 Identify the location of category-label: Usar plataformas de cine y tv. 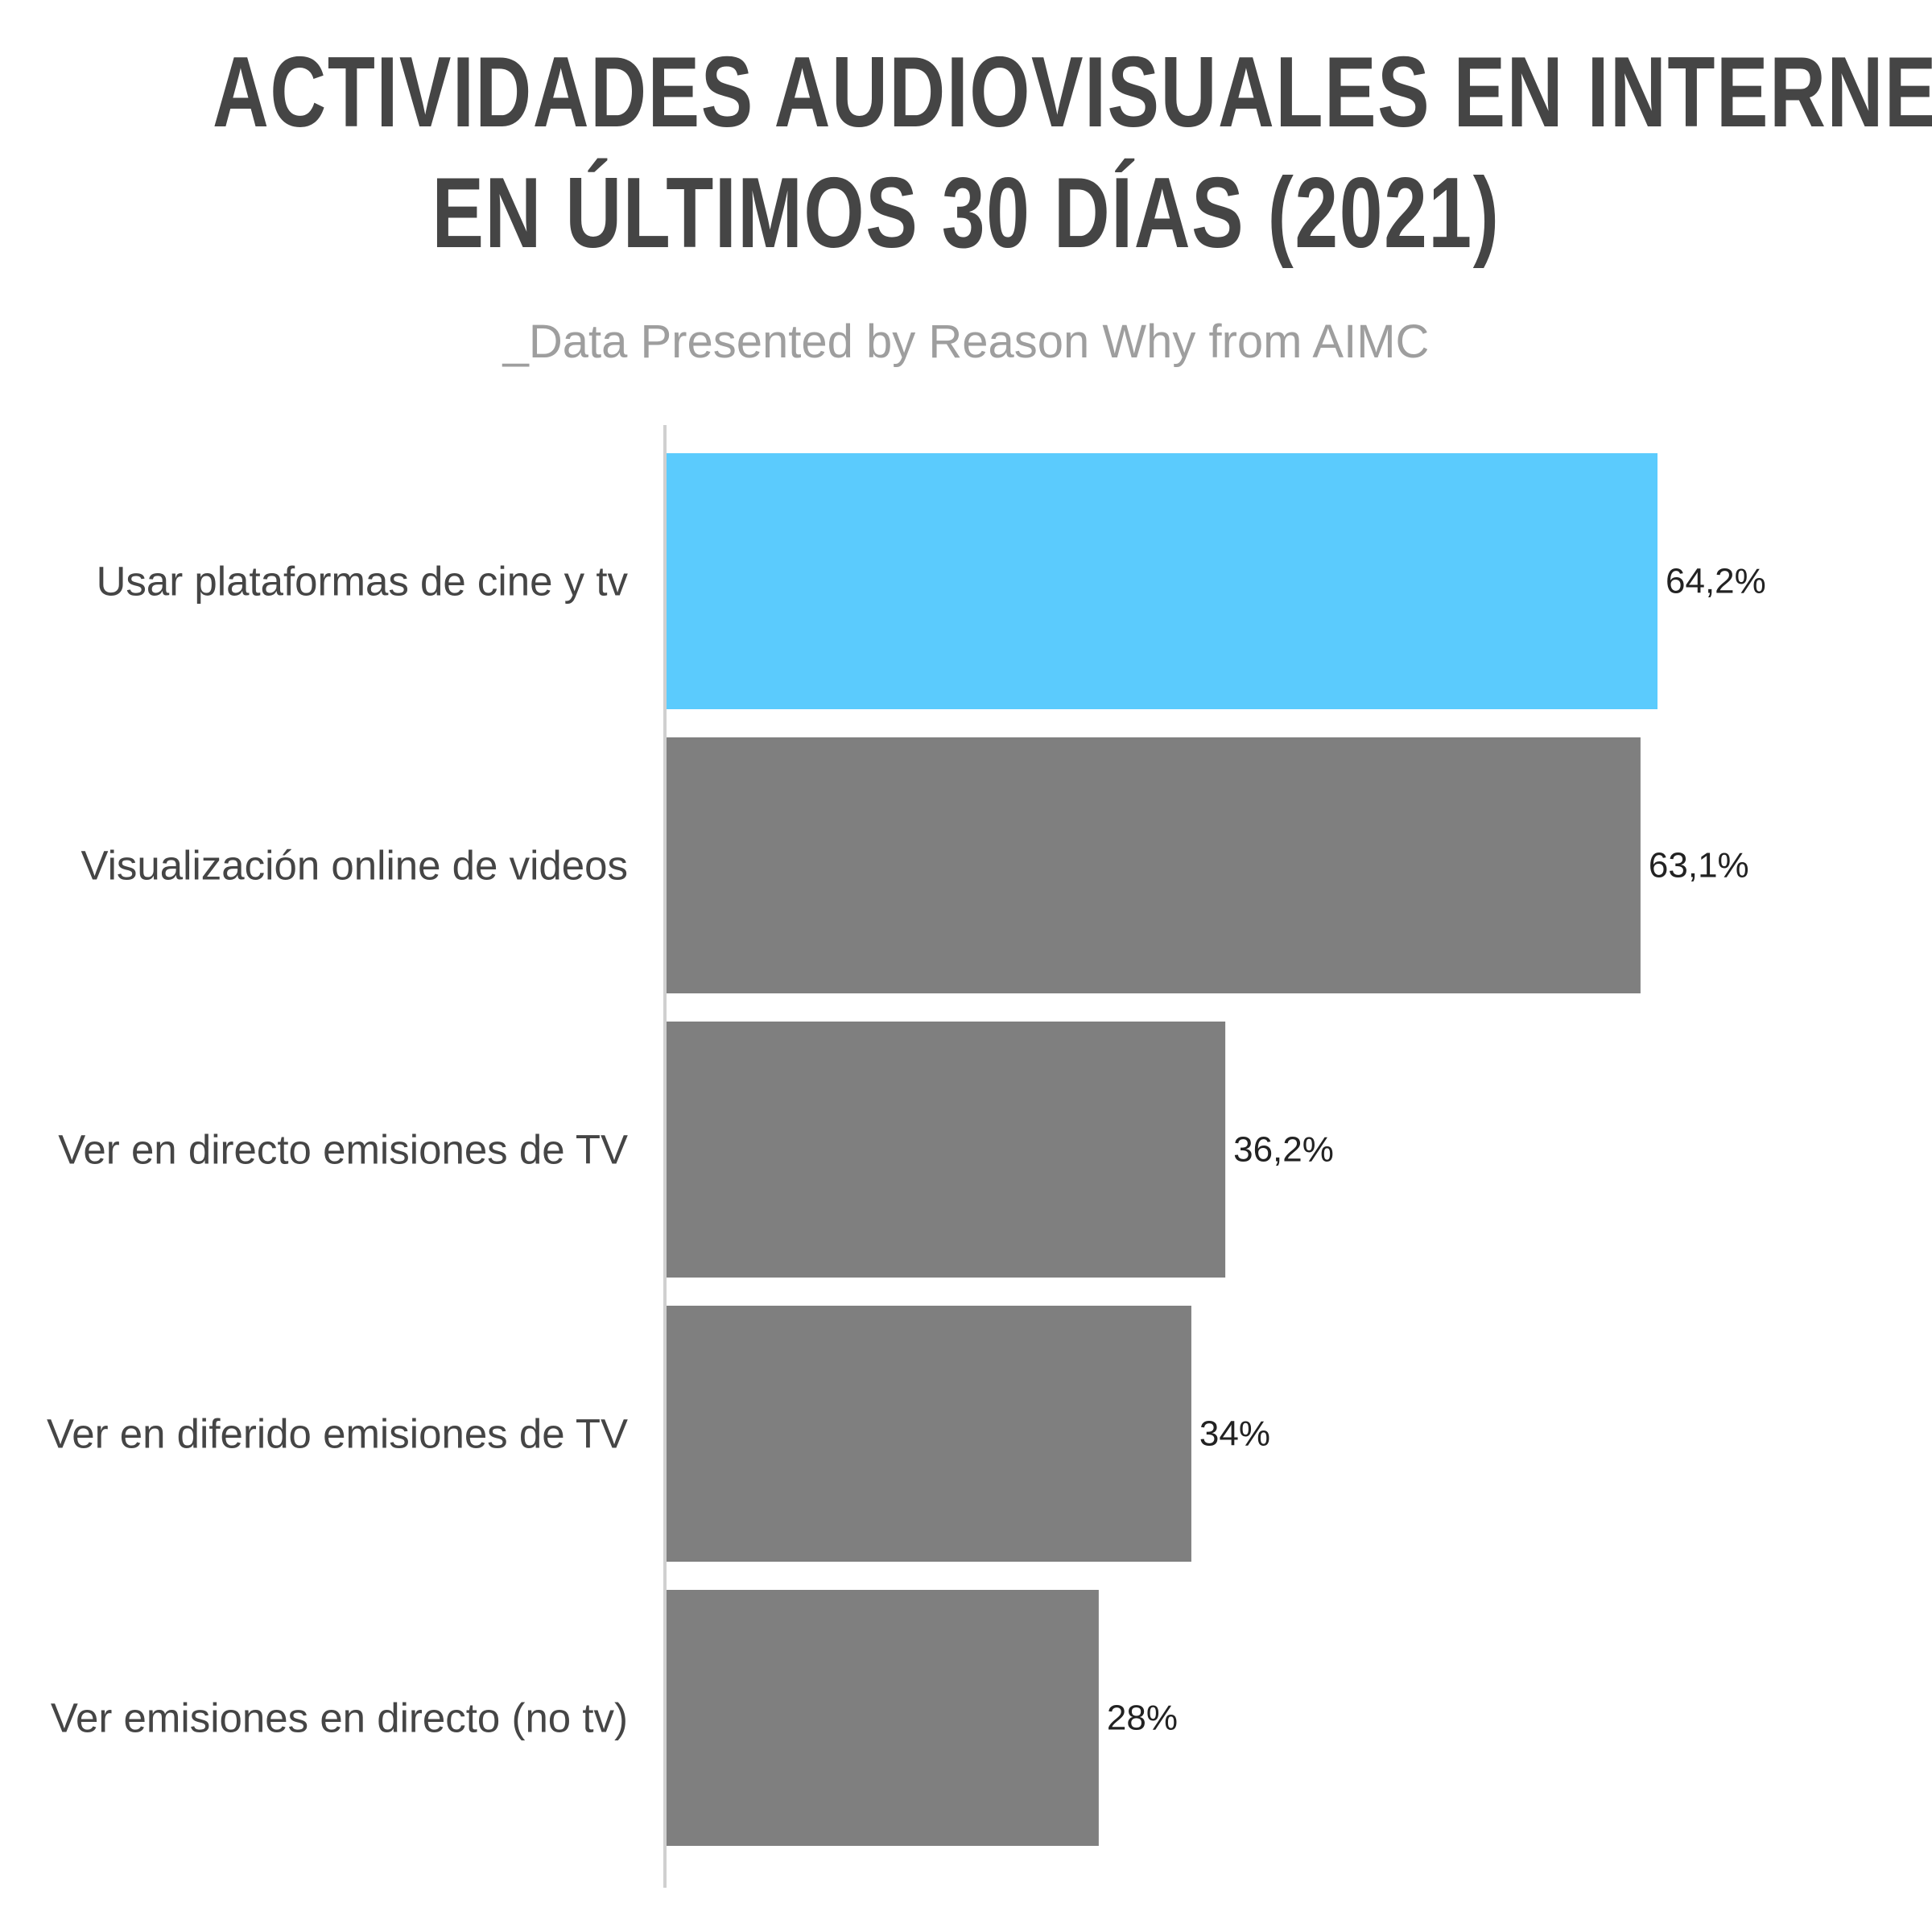
(363, 582).